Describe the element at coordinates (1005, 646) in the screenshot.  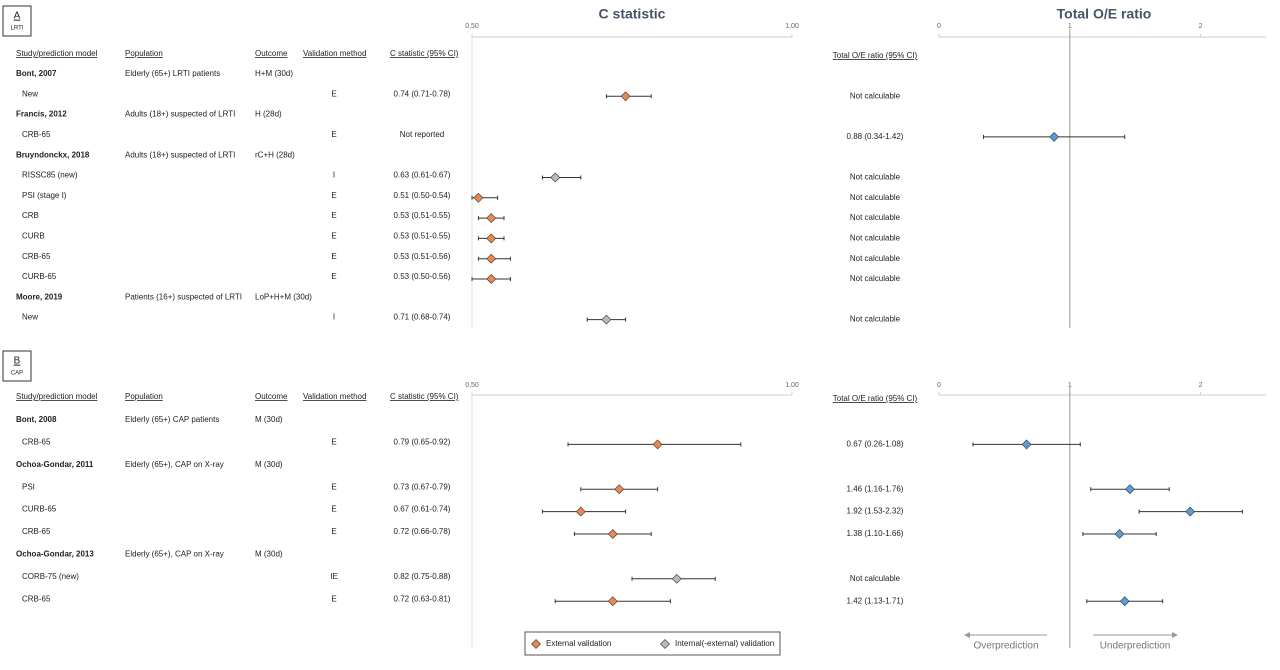
I see `annotation: Overprediction` at that location.